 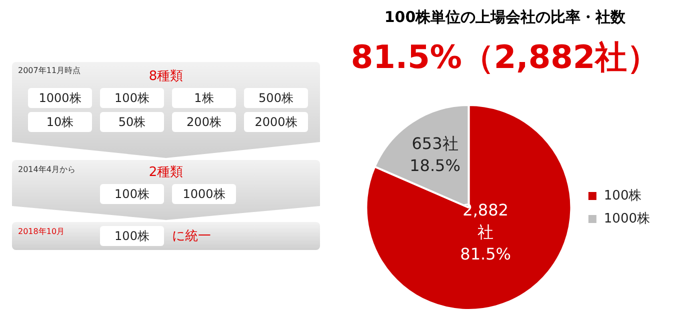 What do you see at coordinates (47, 169) in the screenshot?
I see `text: 2014年4月から` at bounding box center [47, 169].